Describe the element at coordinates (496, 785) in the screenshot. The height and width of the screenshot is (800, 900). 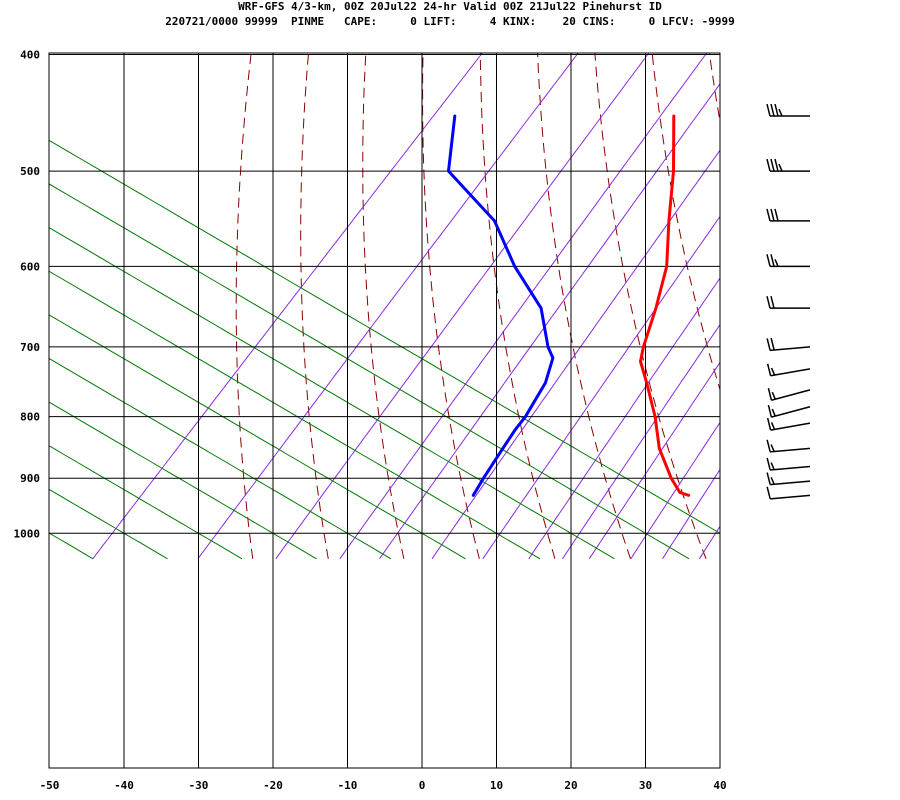
I see `temperature-tick-label: 10` at that location.